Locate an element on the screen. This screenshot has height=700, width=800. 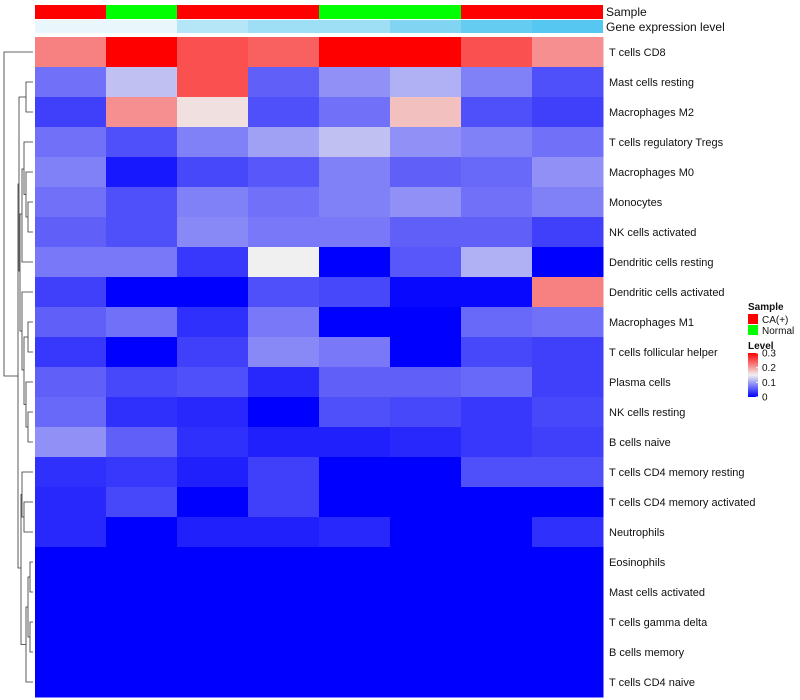
row-label: B cells naive is located at coordinates (640, 443).